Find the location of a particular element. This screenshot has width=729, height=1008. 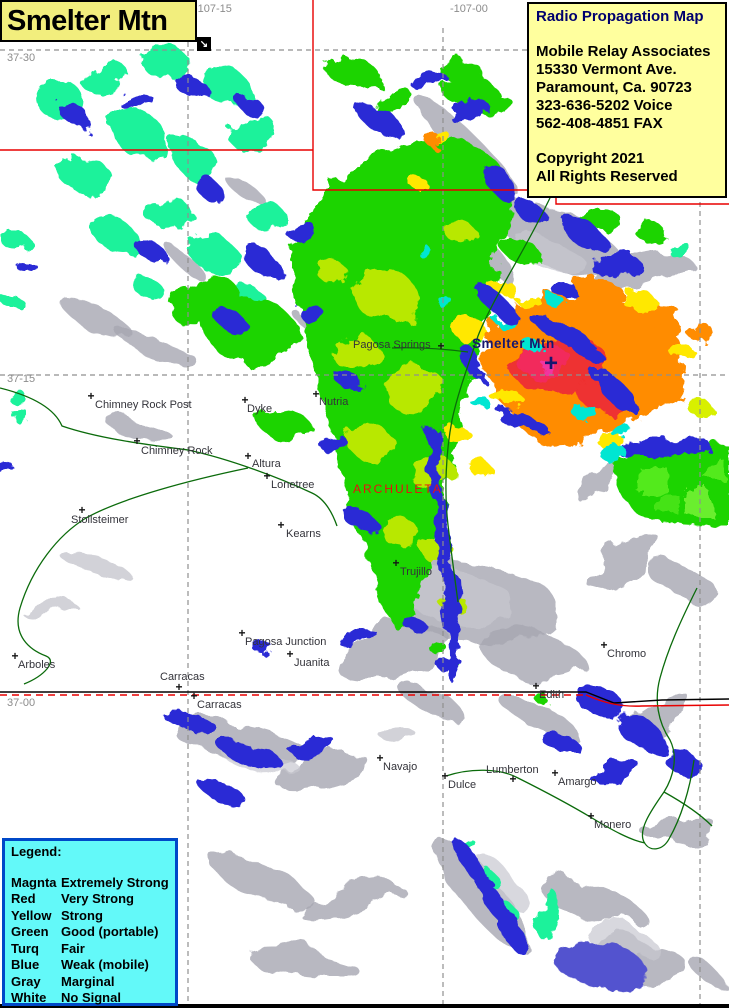

legend-row: Blue Weak (mobile) is located at coordinates (93, 965).